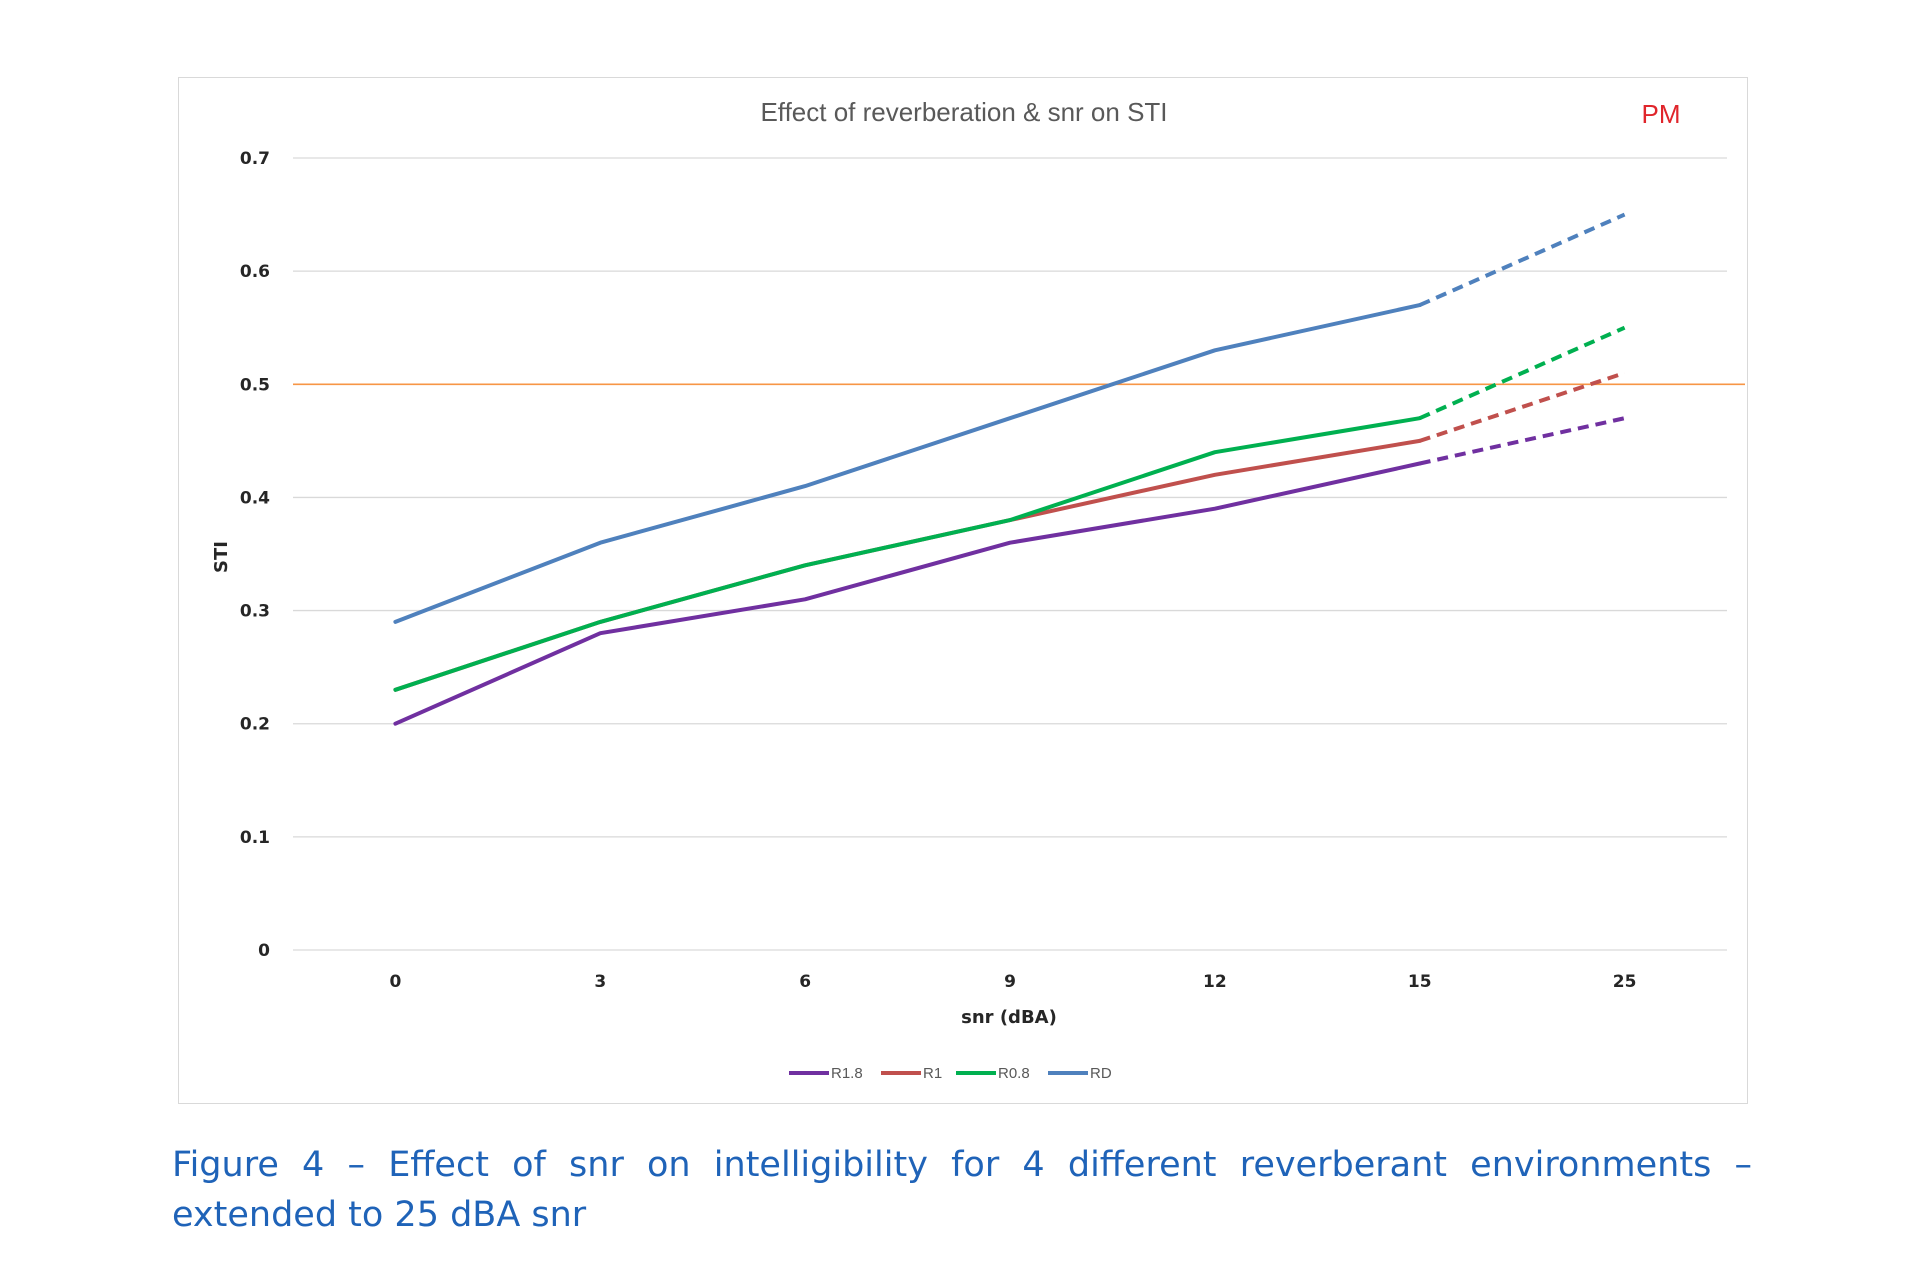 Image resolution: width=1920 pixels, height=1280 pixels. I want to click on x-tick-label: 25, so click(1625, 982).